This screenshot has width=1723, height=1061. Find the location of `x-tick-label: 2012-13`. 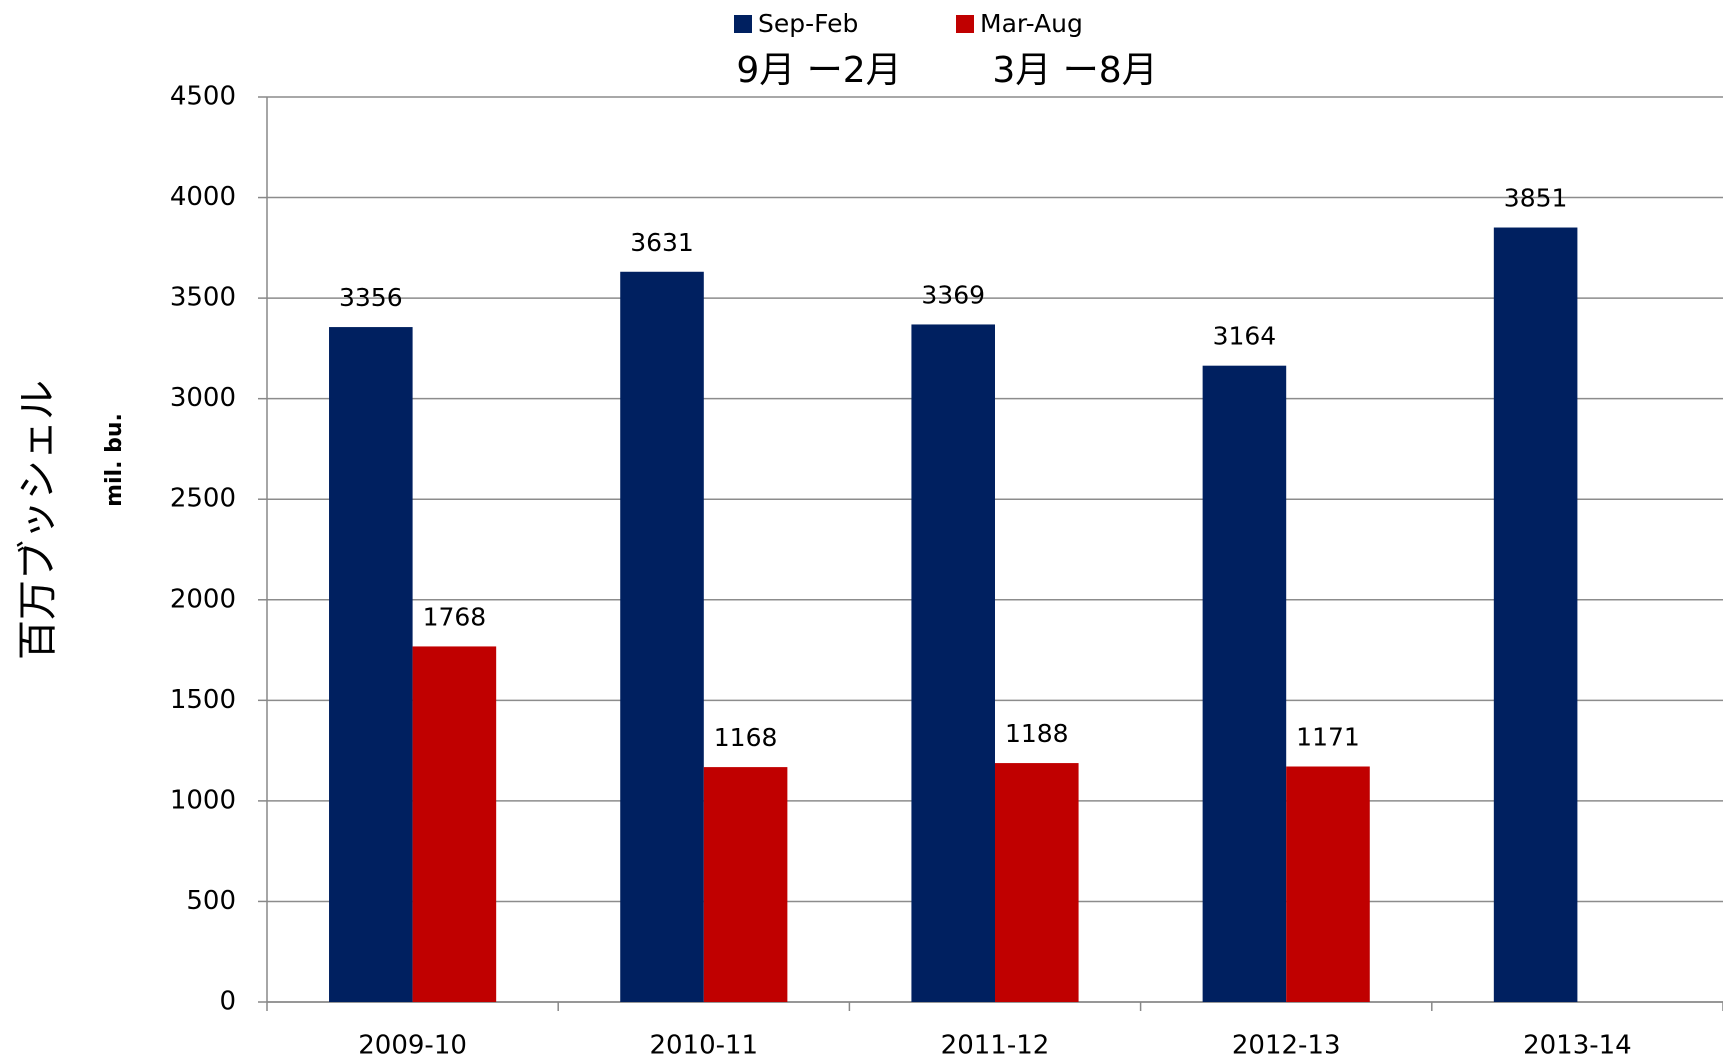

x-tick-label: 2012-13 is located at coordinates (1286, 1046).